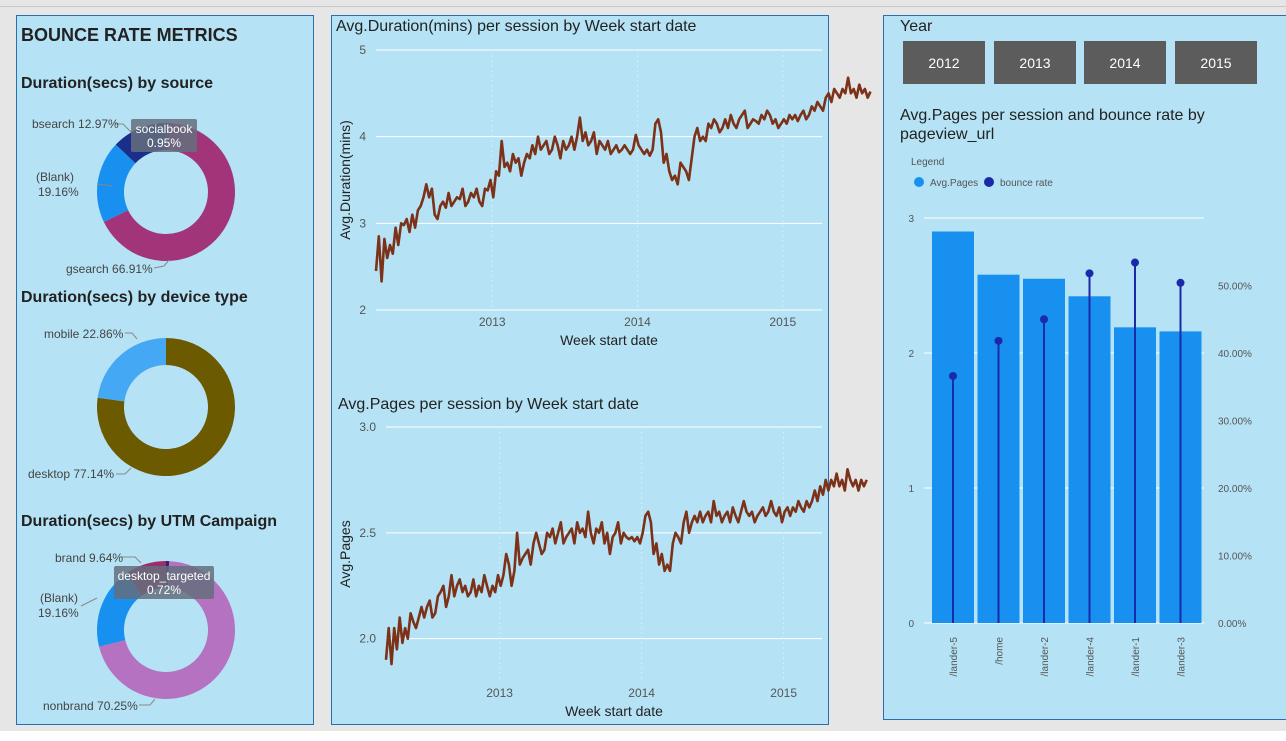 The width and height of the screenshot is (1286, 741). What do you see at coordinates (911, 354) in the screenshot?
I see `y-left-tick: 2` at bounding box center [911, 354].